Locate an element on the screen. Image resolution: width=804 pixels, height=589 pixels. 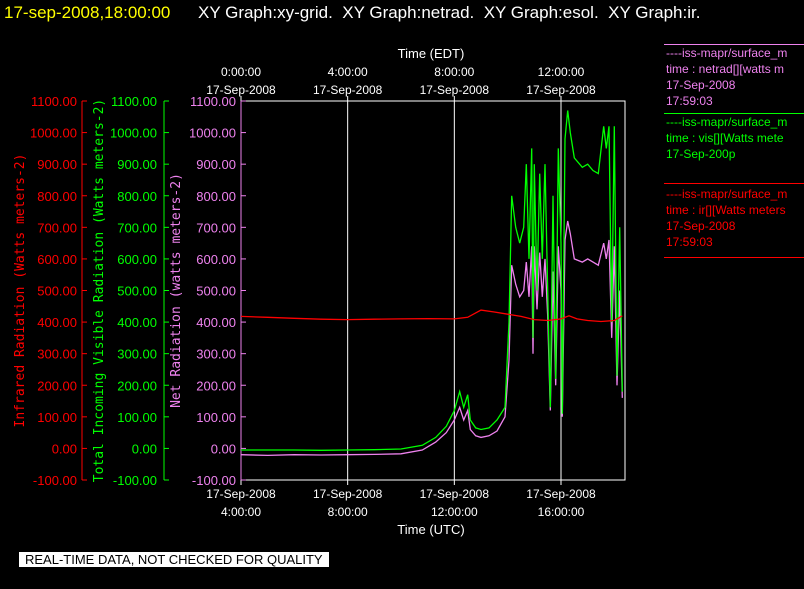
y-axis-title-net: Net Radiation (watts meters-2) is located at coordinates (176, 290).